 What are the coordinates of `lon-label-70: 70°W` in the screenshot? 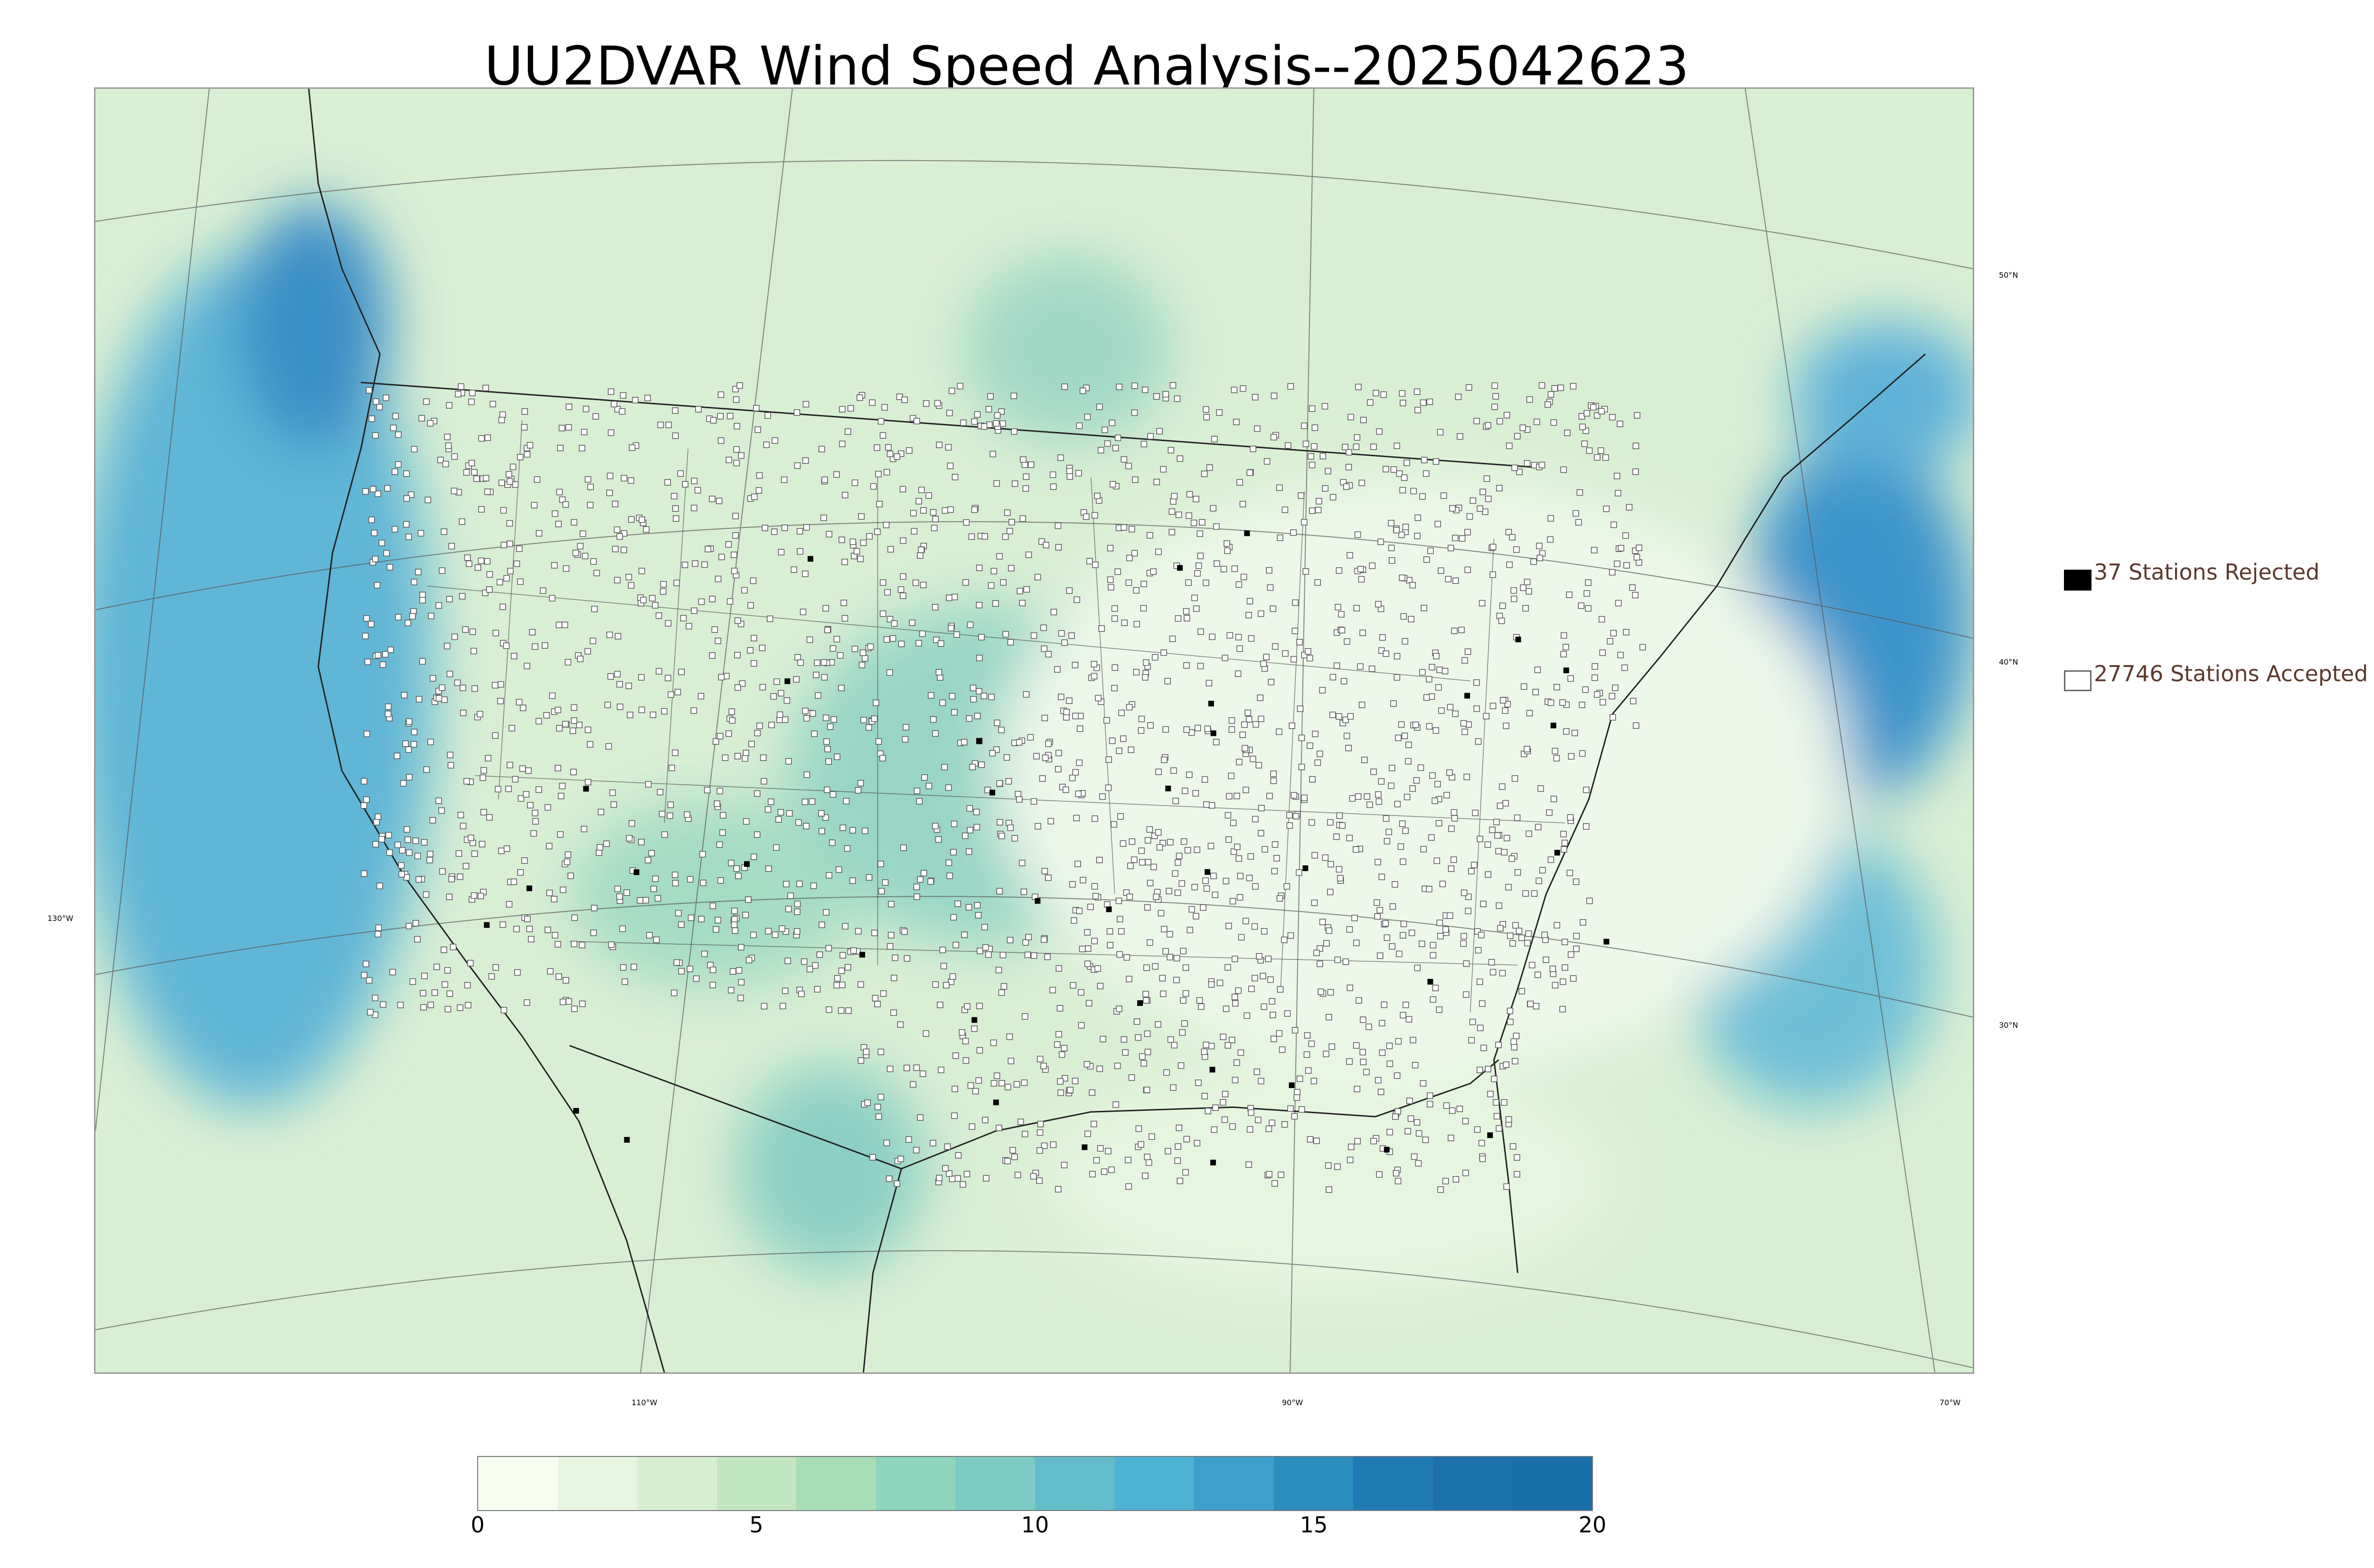 It's located at (1950, 1403).